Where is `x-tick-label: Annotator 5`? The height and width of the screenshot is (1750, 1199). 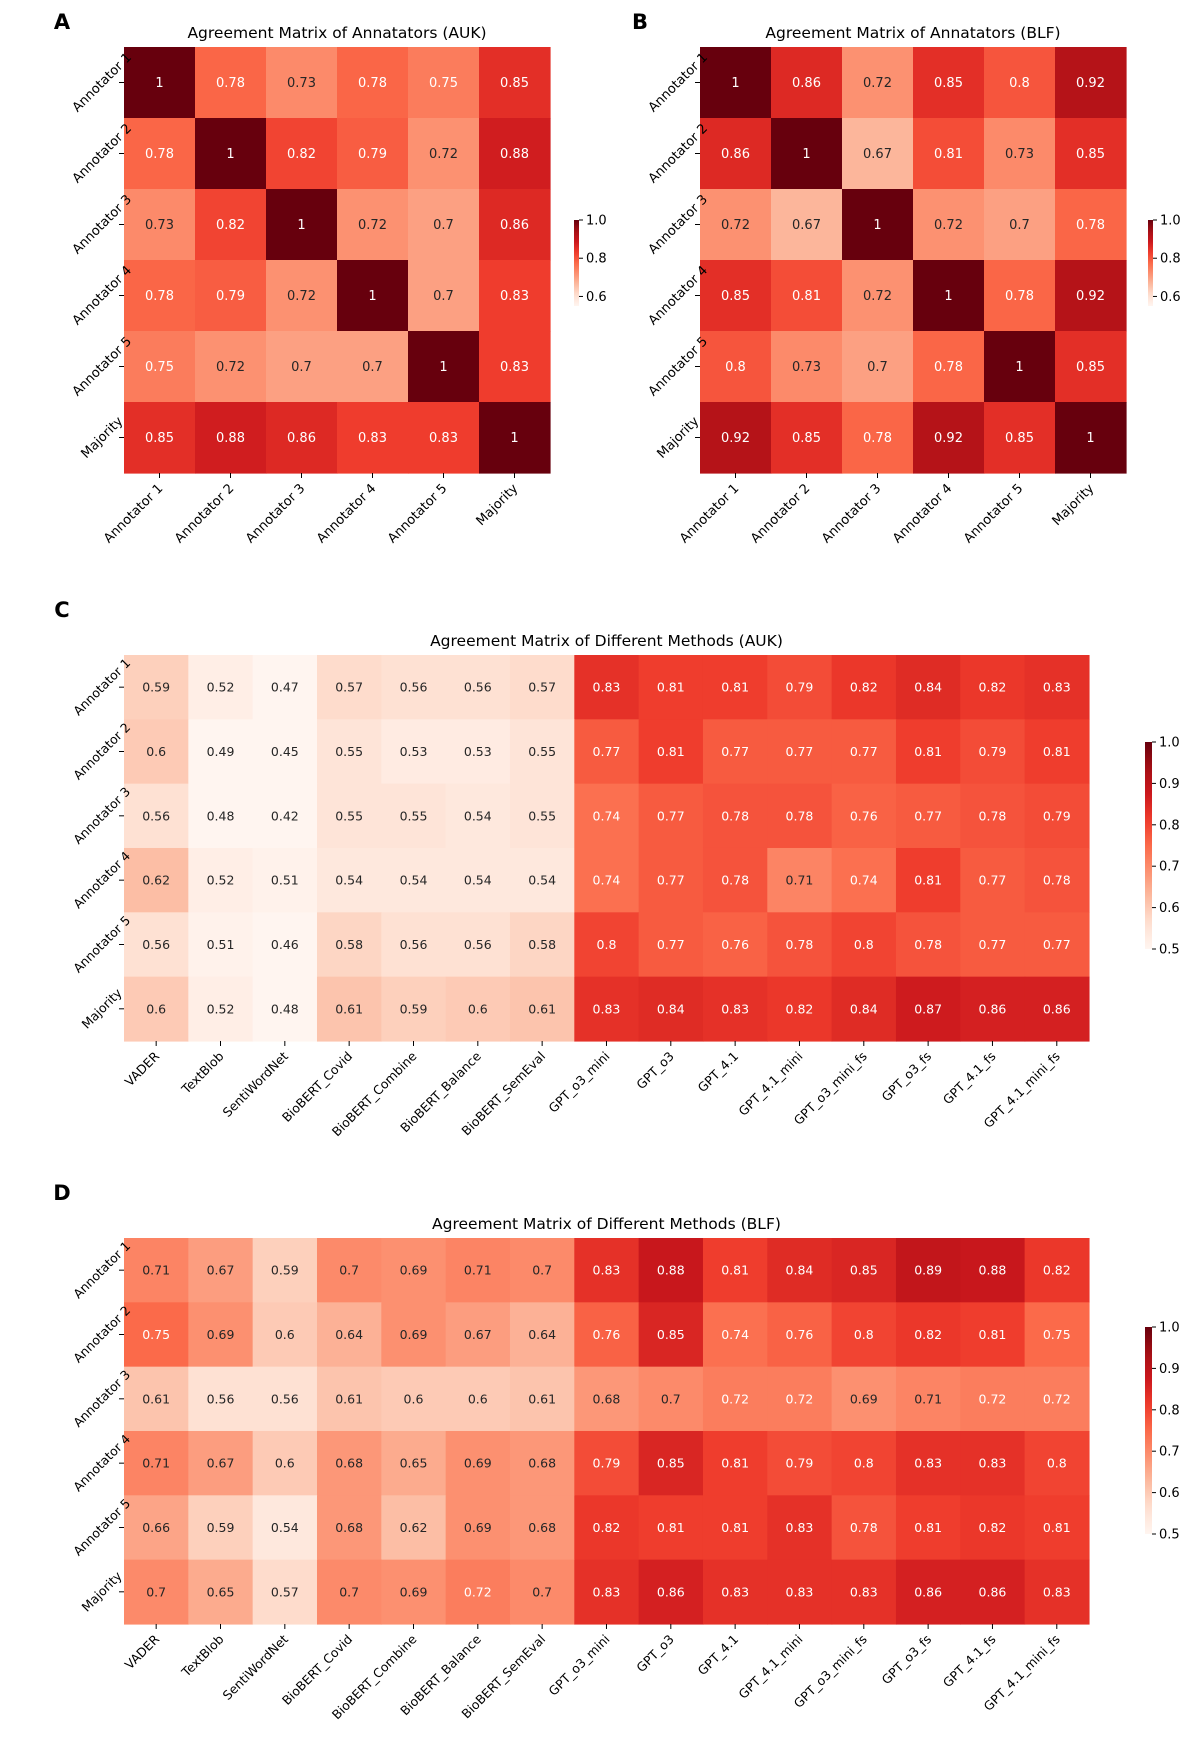
x-tick-label: Annotator 5 is located at coordinates (993, 513).